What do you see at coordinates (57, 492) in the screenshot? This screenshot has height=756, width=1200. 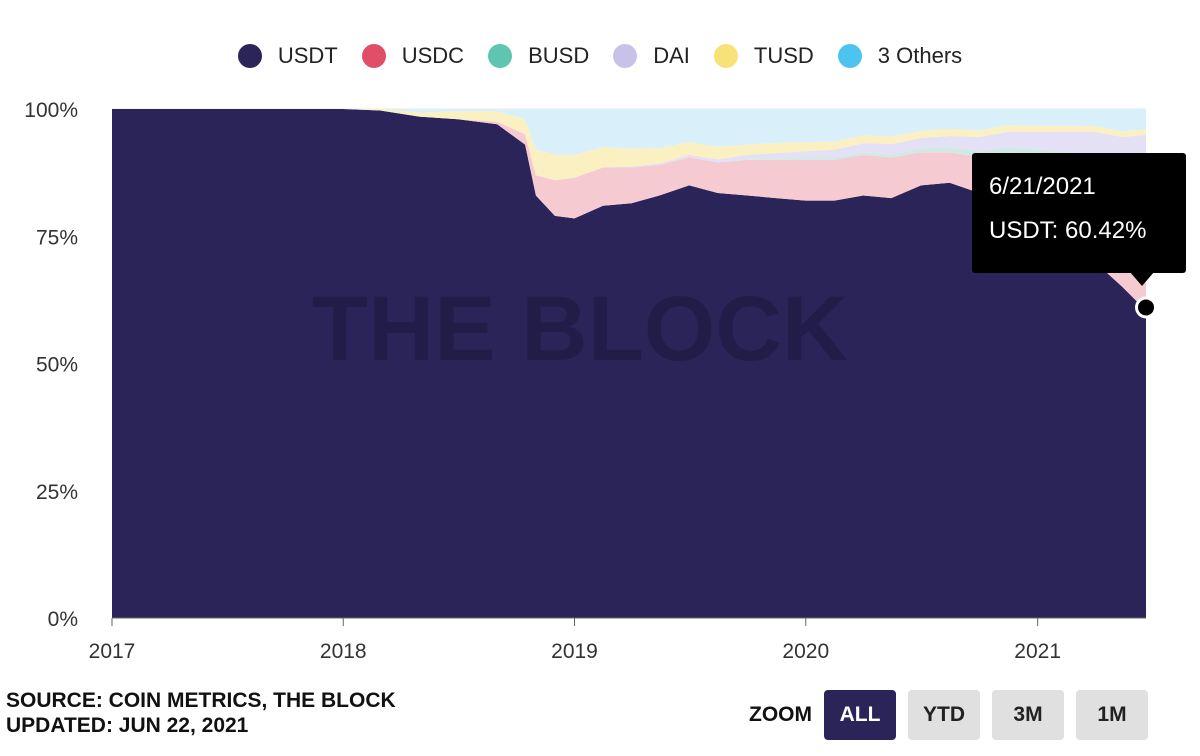 I see `y-tick-label: 25%` at bounding box center [57, 492].